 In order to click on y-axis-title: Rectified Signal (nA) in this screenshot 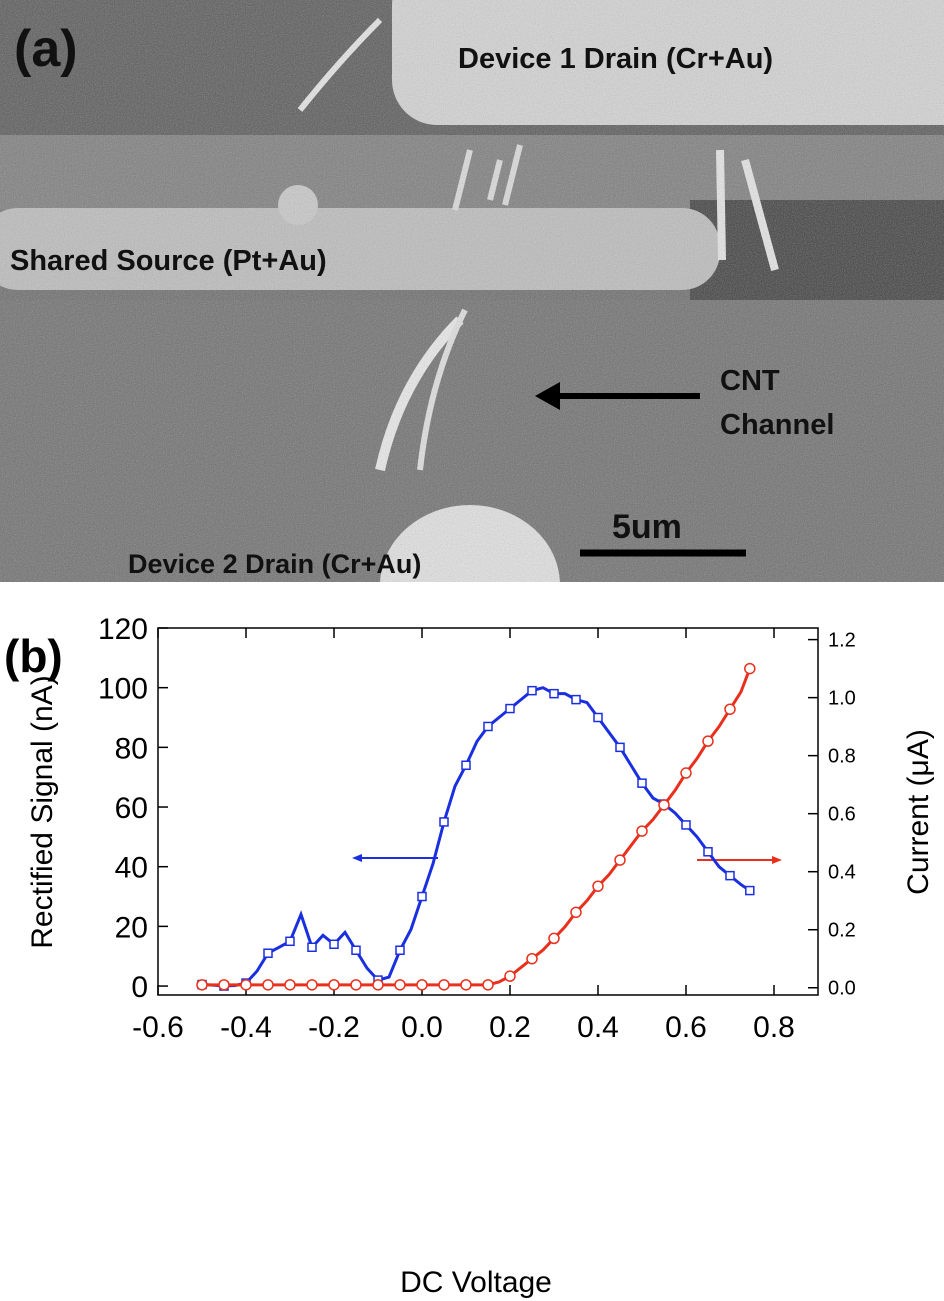, I will do `click(42, 811)`.